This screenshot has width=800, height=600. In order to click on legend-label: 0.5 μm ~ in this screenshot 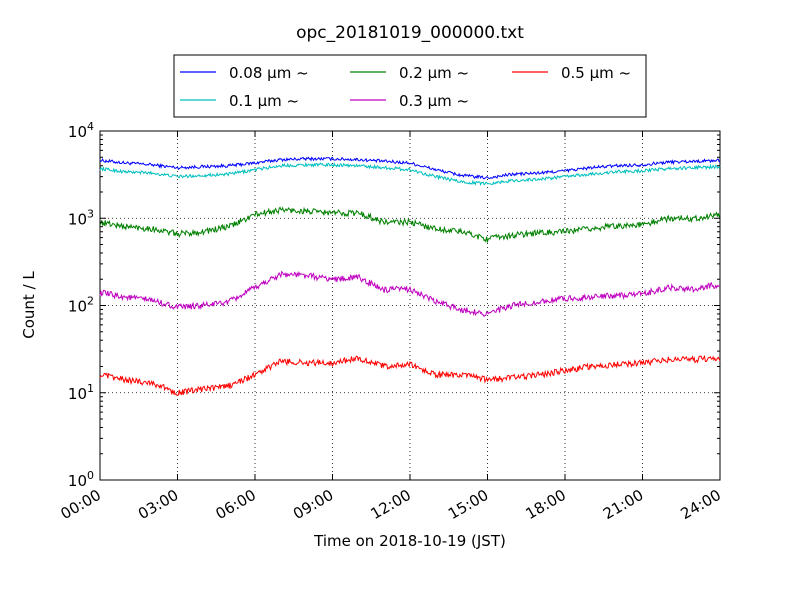, I will do `click(596, 73)`.